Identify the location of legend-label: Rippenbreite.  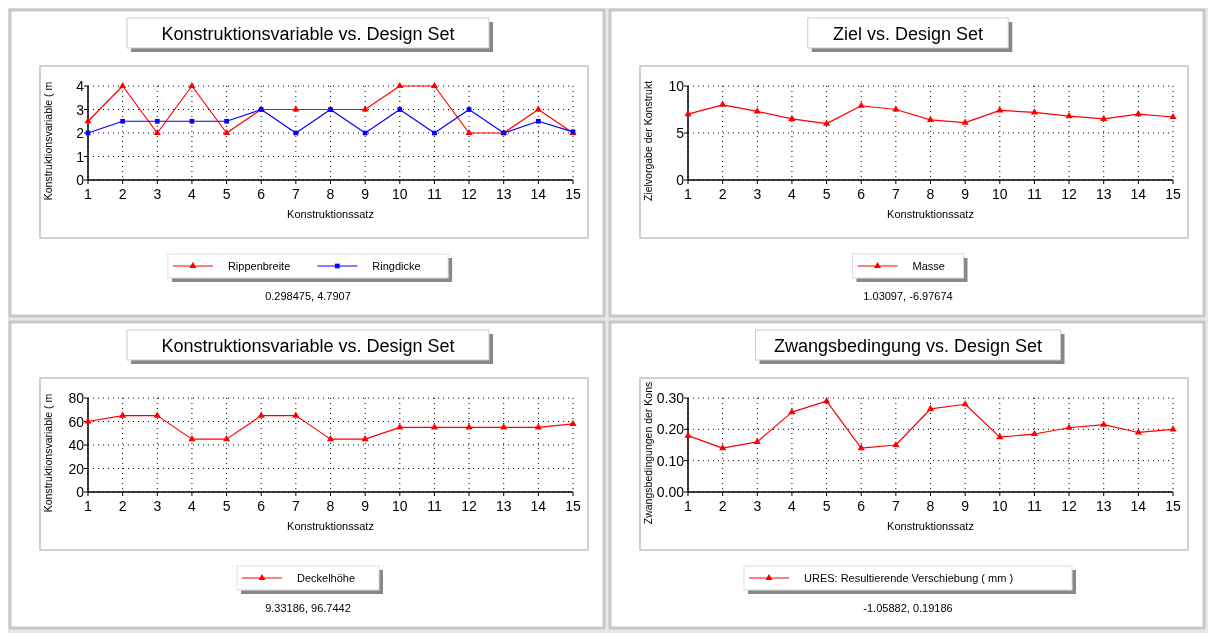
(259, 266).